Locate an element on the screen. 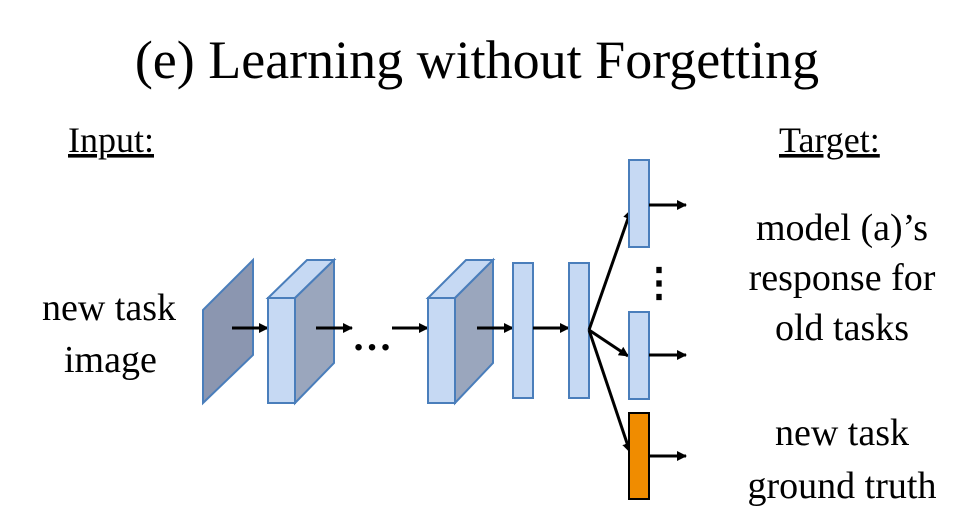 This screenshot has height=529, width=969. old-task-head-n is located at coordinates (639, 355).